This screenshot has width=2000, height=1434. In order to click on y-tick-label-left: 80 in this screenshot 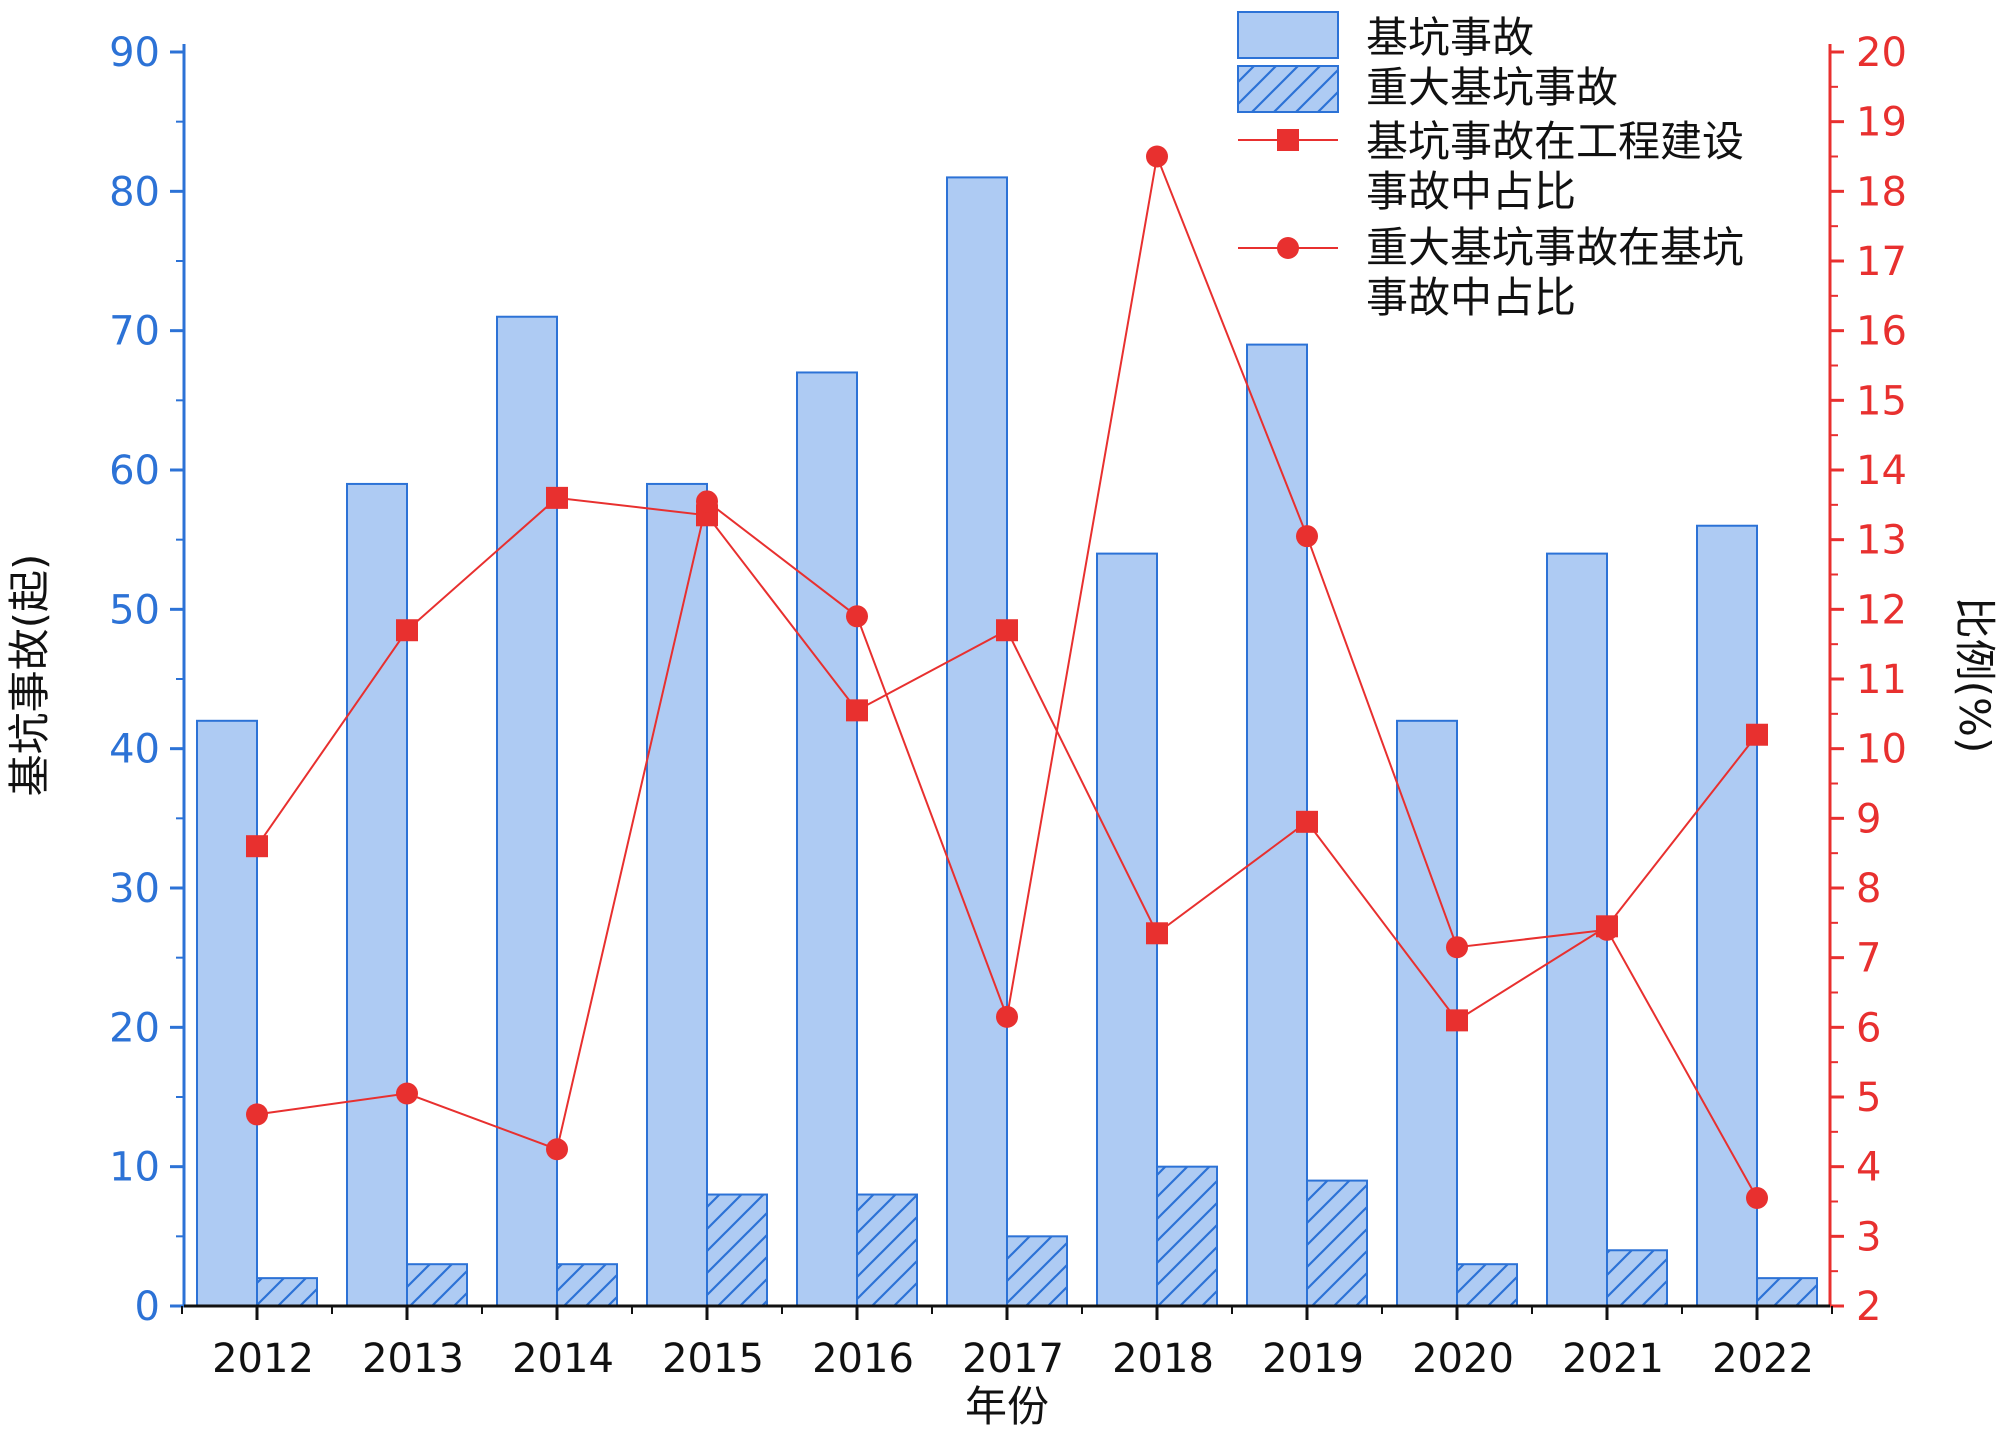, I will do `click(134, 192)`.